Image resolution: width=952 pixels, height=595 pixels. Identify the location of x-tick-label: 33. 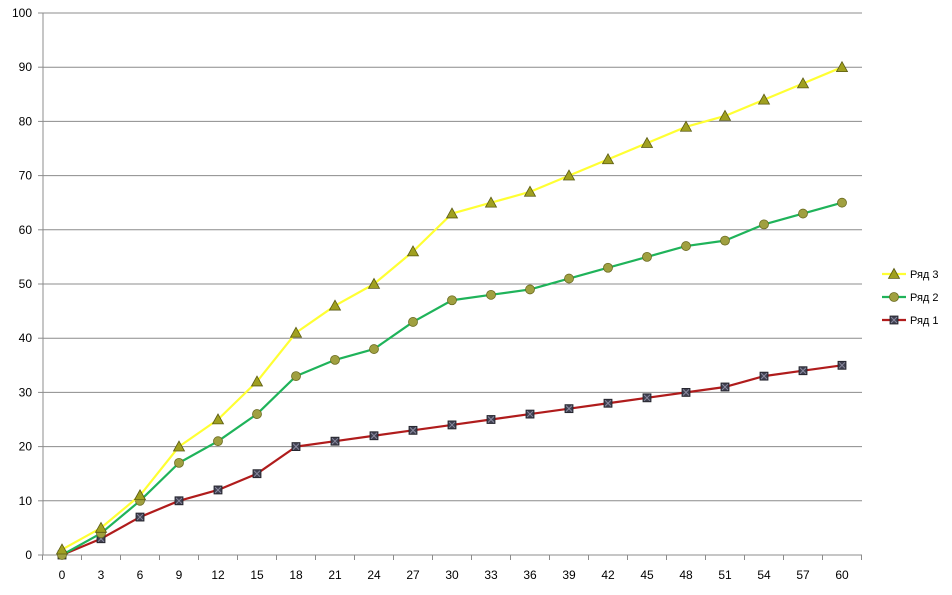
(491, 575).